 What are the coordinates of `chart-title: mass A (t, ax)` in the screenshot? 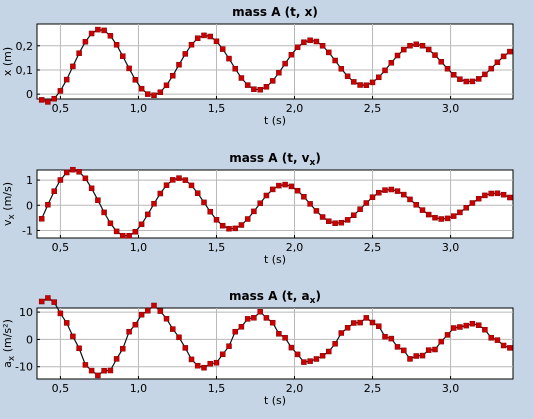 It's located at (275, 297).